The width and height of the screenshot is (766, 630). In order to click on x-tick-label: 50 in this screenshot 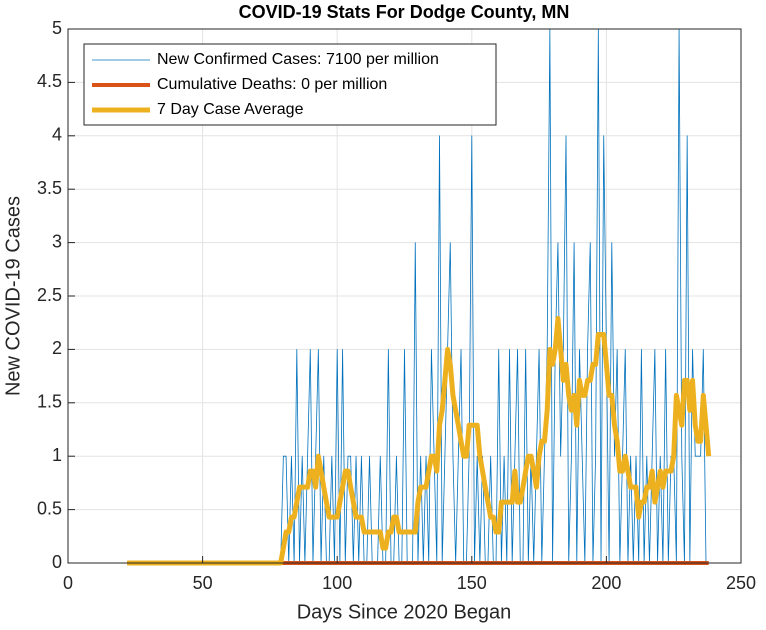, I will do `click(203, 583)`.